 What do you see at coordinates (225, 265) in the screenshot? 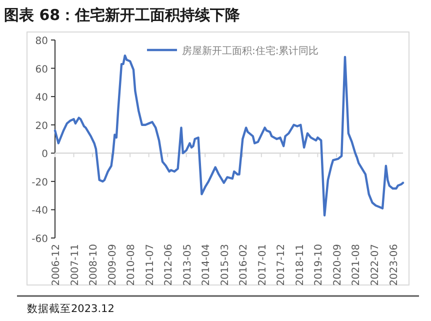
I see `x-tick-label: 2015-03` at bounding box center [225, 265].